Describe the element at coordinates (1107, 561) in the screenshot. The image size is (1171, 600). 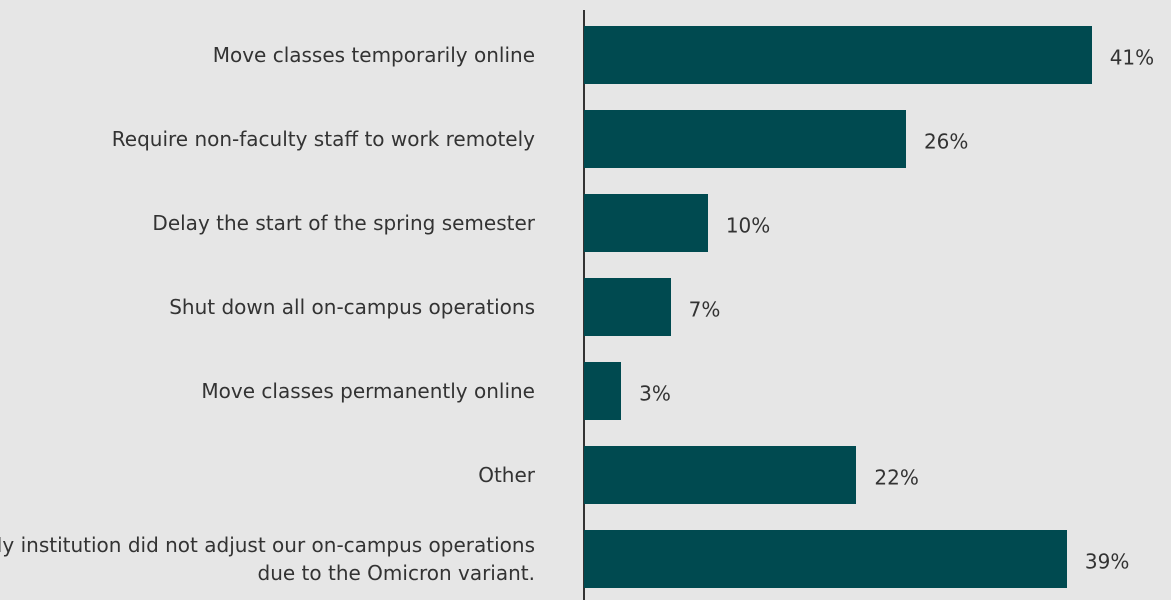
I see `value-label: 39%` at that location.